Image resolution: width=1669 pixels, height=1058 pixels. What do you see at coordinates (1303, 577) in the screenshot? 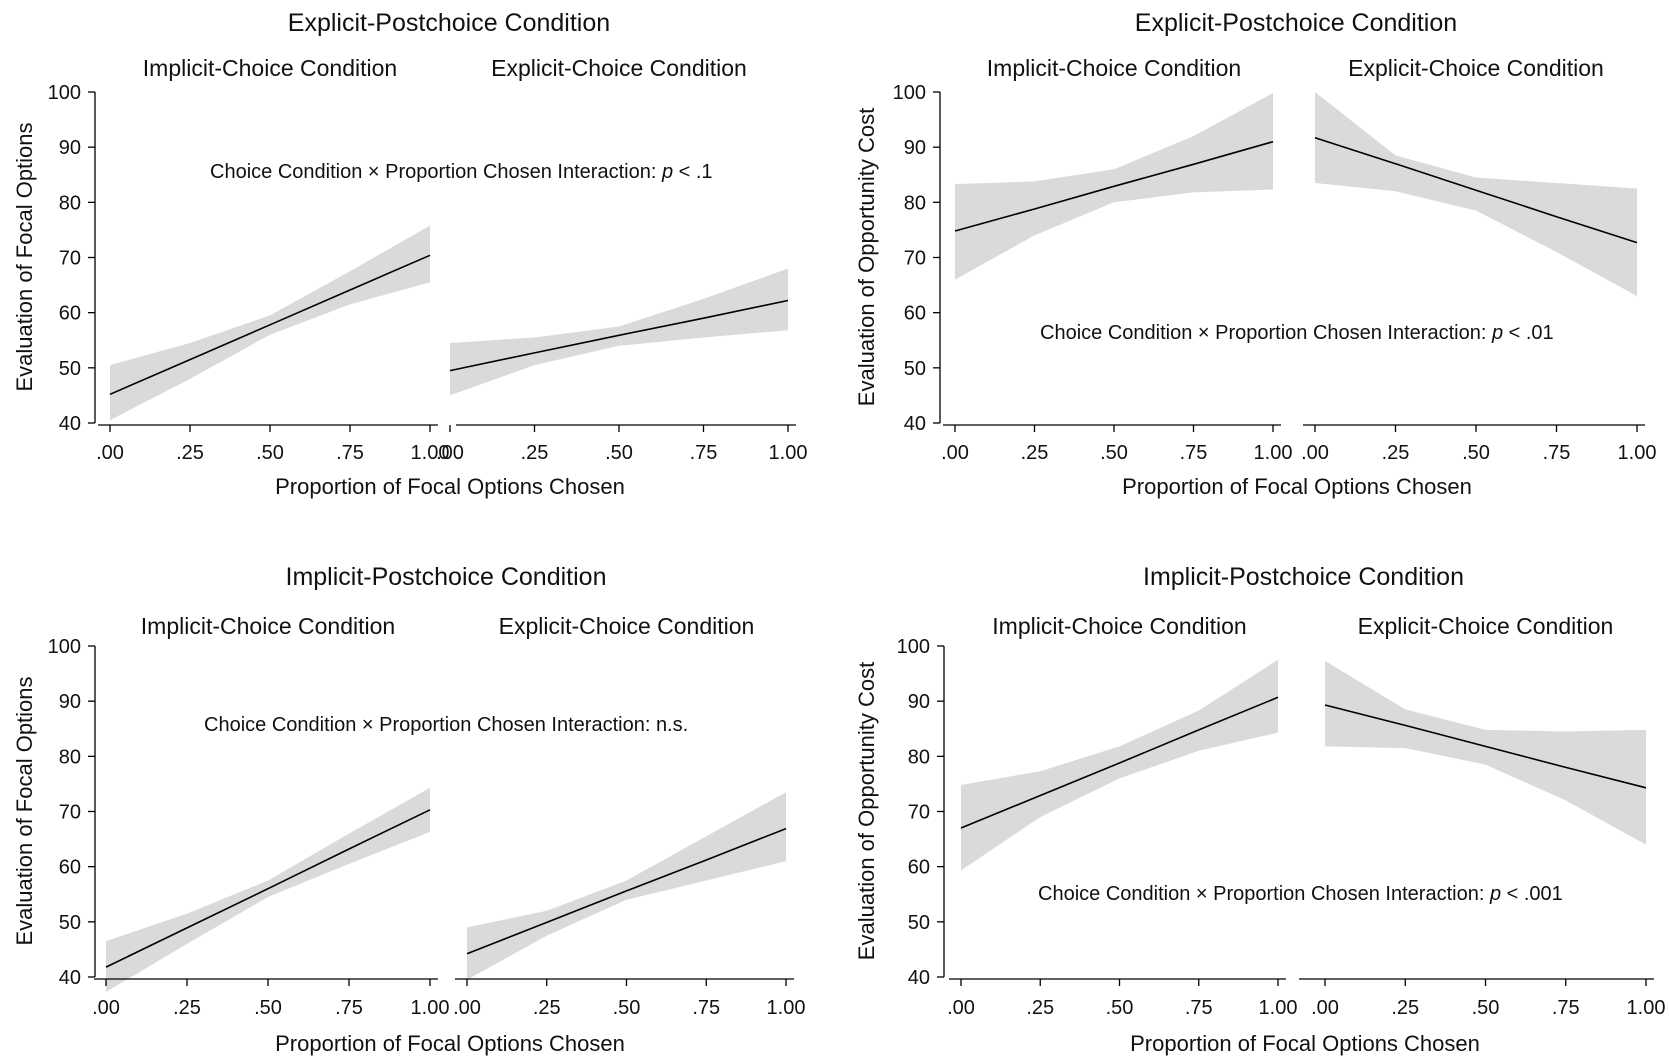
I see `chart-title: Implicit-Postchoice Condition` at bounding box center [1303, 577].